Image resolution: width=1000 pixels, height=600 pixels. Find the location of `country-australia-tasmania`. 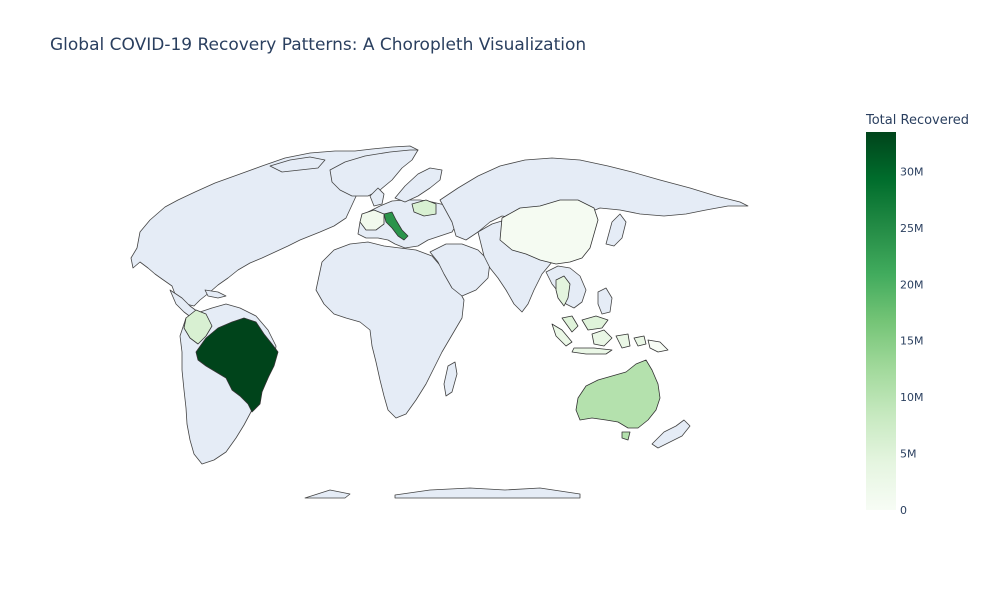

country-australia-tasmania is located at coordinates (626, 436).